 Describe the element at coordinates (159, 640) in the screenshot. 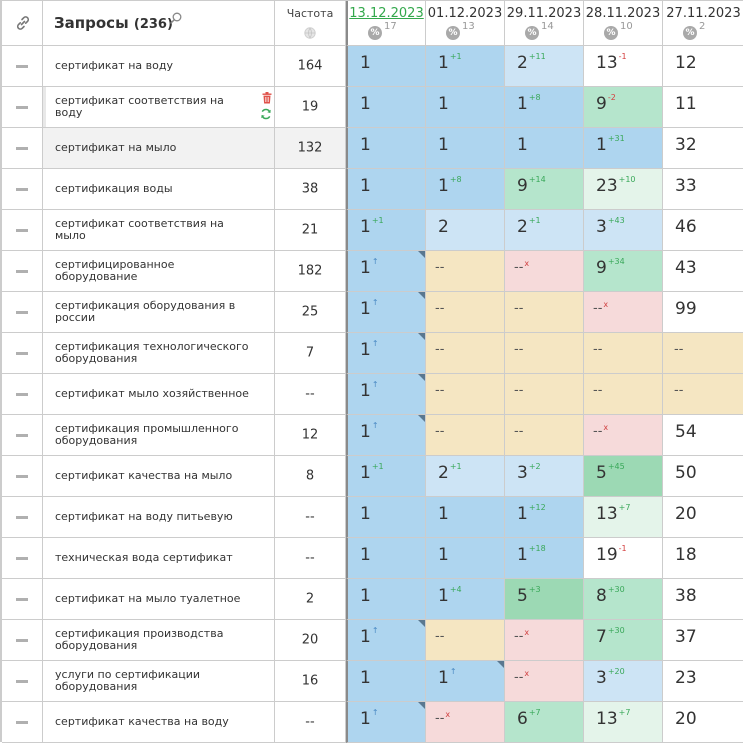

I see `query-cell: сертификация производства оборудования` at that location.